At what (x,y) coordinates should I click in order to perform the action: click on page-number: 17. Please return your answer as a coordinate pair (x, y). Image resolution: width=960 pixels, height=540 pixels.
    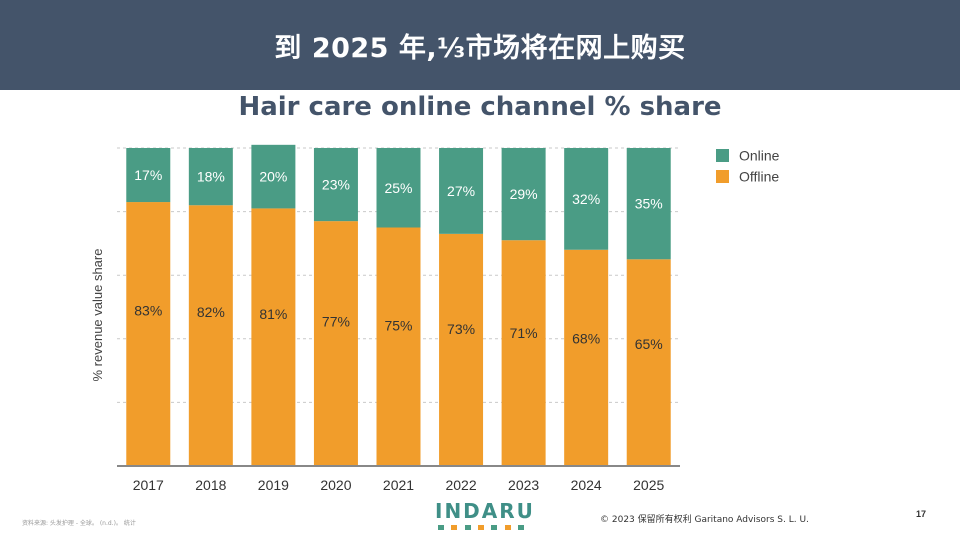
    Looking at the image, I should click on (921, 514).